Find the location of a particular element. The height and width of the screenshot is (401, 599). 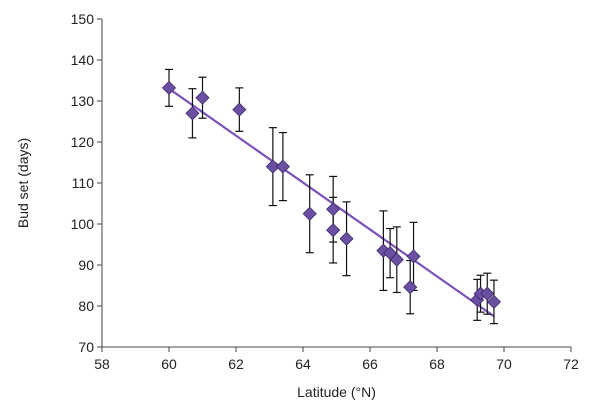

y-tick-label: 100 is located at coordinates (83, 224).